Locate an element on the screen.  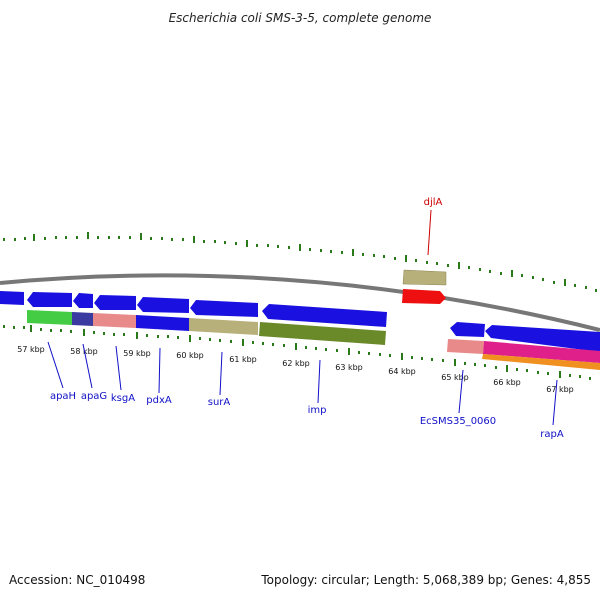
orange-feature is located at coordinates (541, 362).